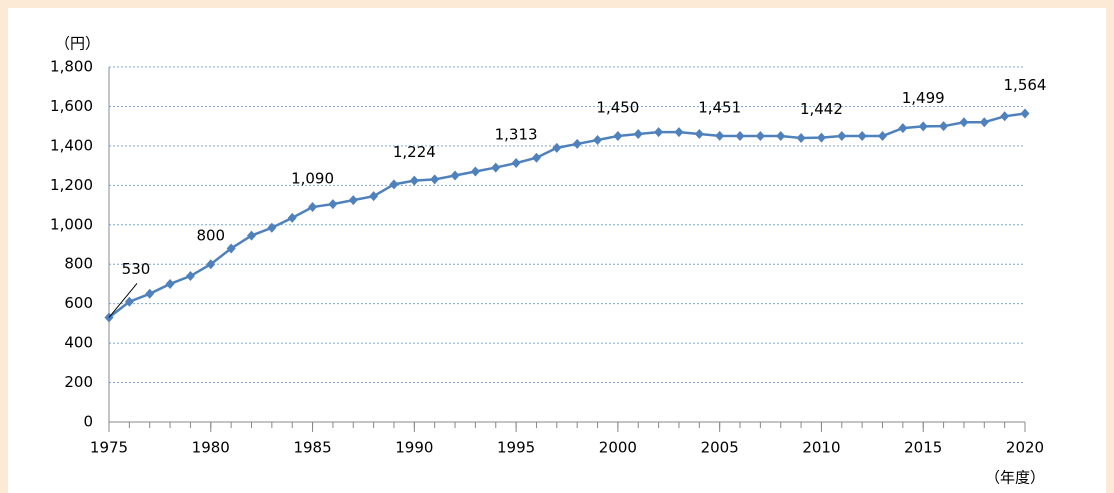 Image resolution: width=1114 pixels, height=493 pixels. I want to click on x-tick-label: 2010, so click(821, 448).